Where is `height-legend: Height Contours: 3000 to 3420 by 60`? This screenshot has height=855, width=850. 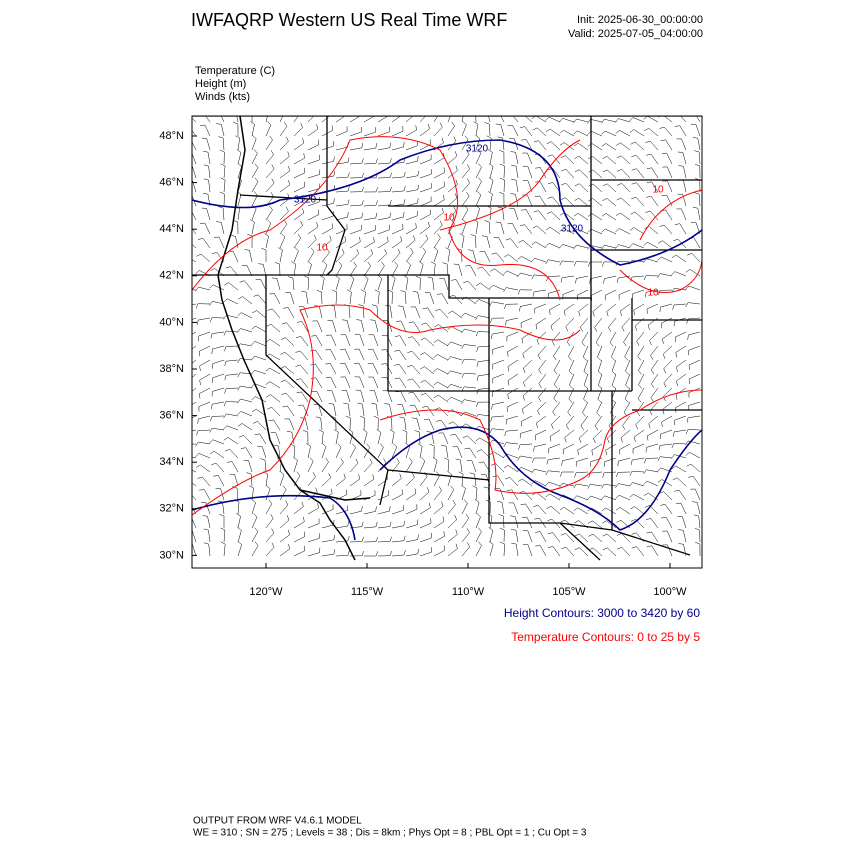
height-legend: Height Contours: 3000 to 3420 by 60 is located at coordinates (602, 613).